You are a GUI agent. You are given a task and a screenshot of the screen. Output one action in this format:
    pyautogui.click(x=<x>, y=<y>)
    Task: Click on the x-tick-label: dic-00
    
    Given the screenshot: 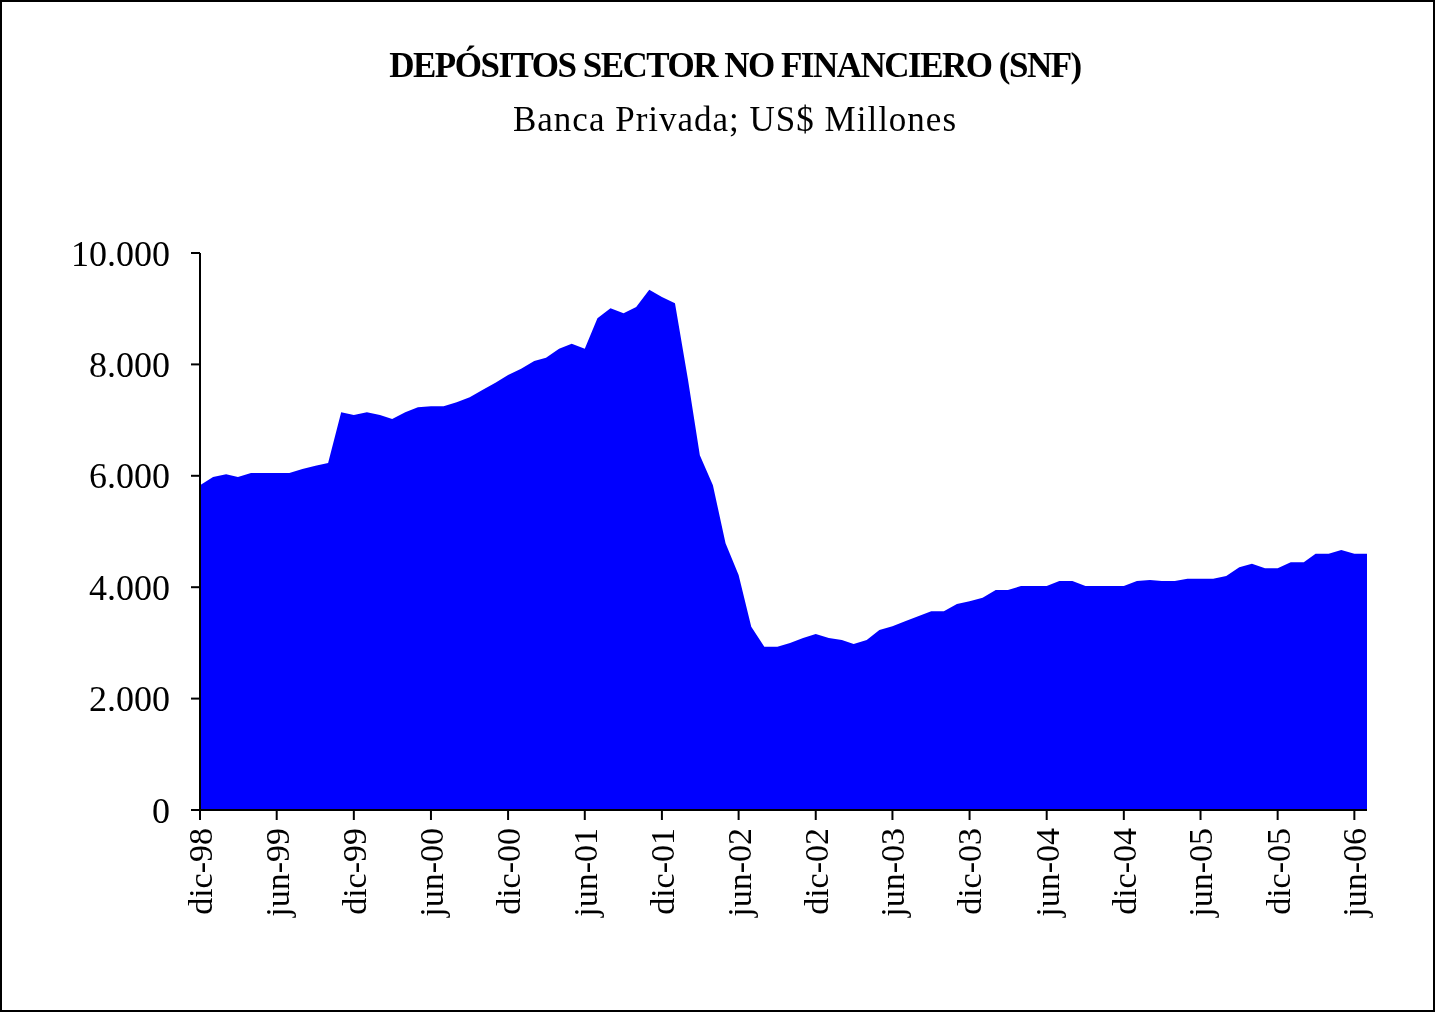 What is the action you would take?
    pyautogui.click(x=508, y=871)
    